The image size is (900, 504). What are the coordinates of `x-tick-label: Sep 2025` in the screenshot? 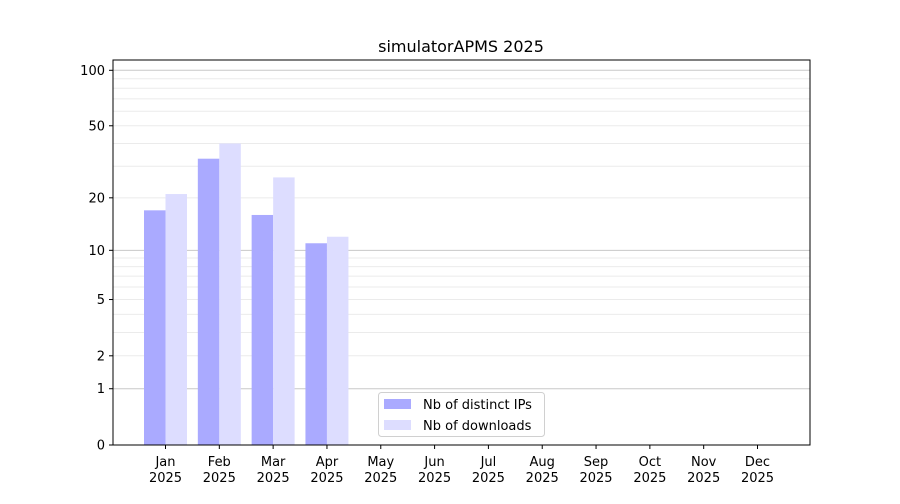 It's located at (595, 470).